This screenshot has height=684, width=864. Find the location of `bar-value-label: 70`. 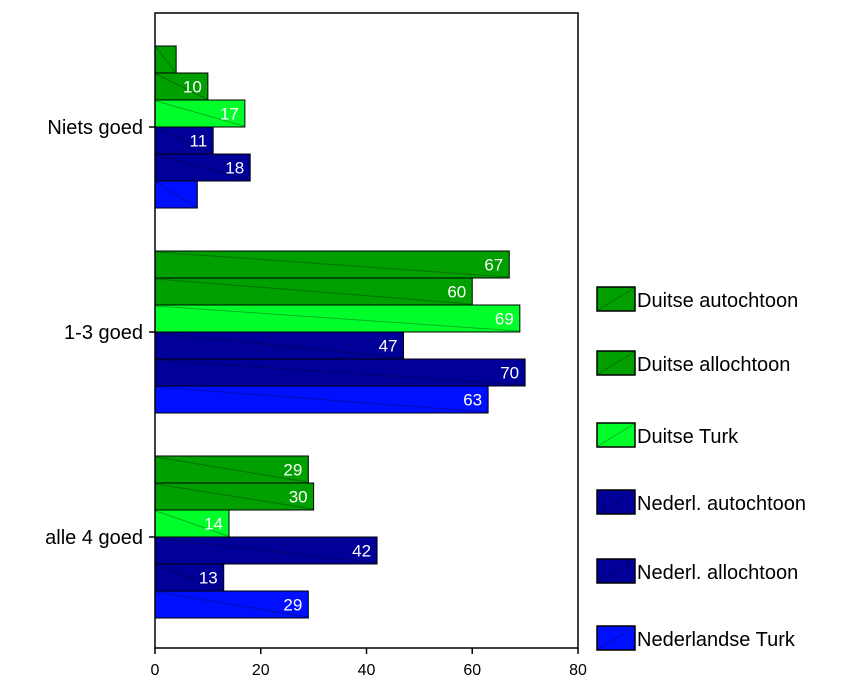

bar-value-label: 70 is located at coordinates (509, 373).